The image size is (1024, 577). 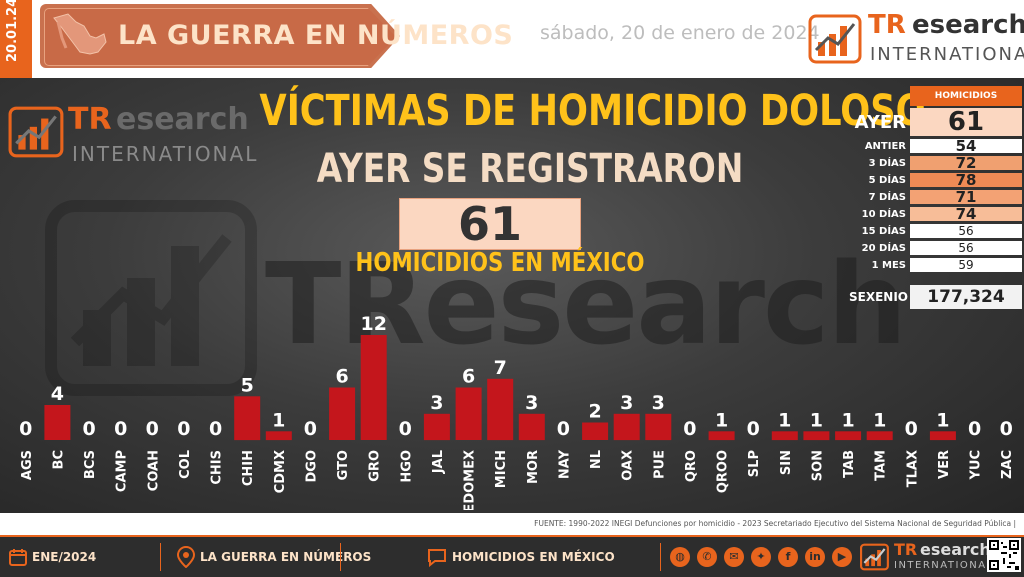 What do you see at coordinates (707, 557) in the screenshot?
I see `whatsapp-icon: ✆` at bounding box center [707, 557].